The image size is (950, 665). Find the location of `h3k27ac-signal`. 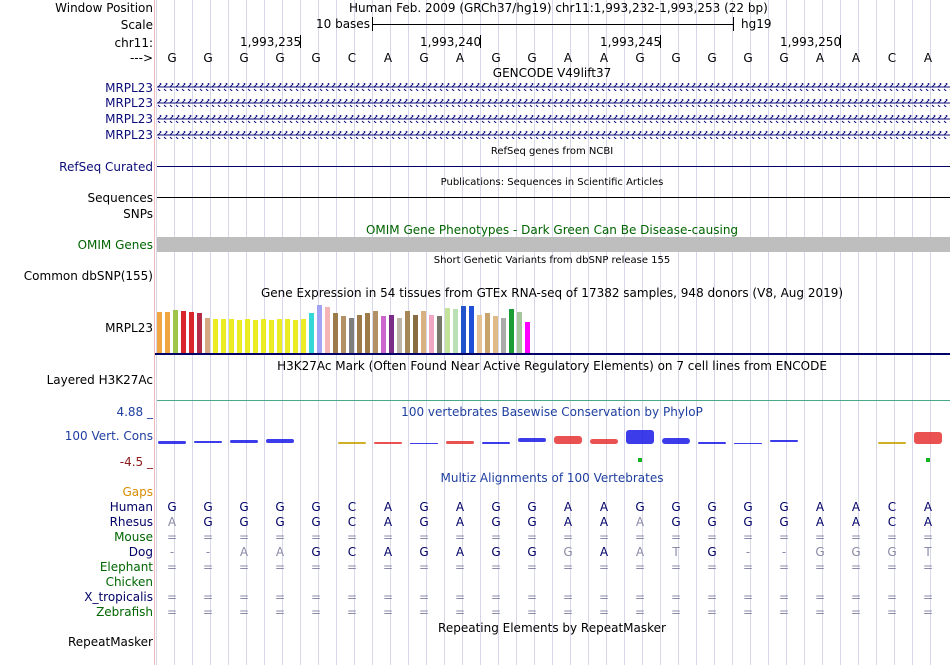

h3k27ac-signal is located at coordinates (553, 400).